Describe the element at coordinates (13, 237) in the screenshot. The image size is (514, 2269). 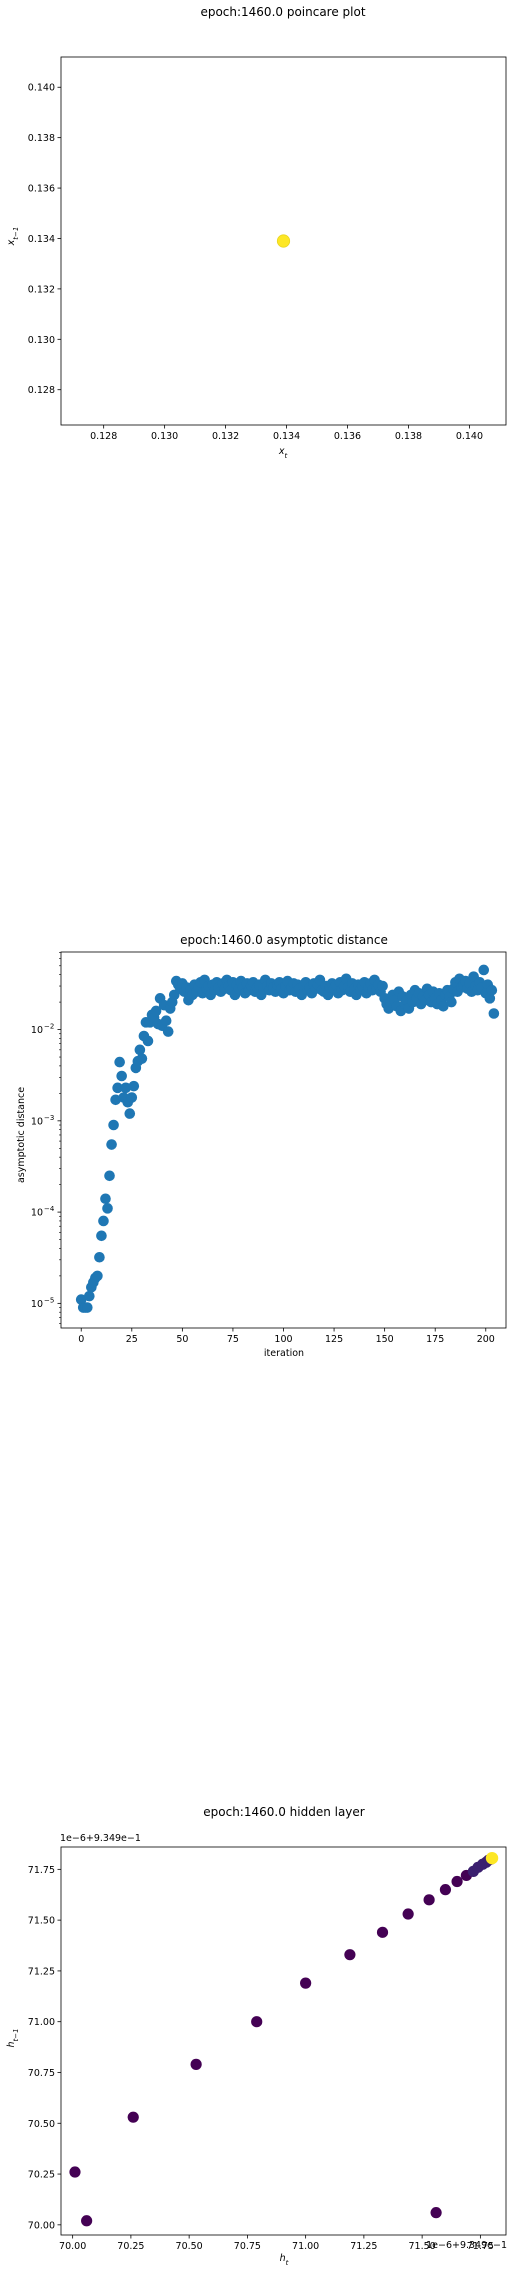
I see `y-axis-label: xt−1` at that location.